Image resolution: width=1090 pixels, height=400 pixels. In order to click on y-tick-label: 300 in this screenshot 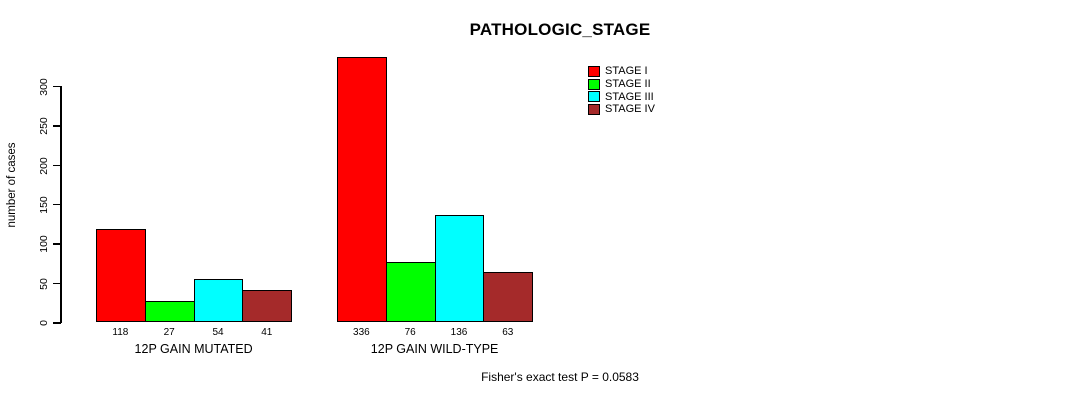, I will do `click(44, 87)`.